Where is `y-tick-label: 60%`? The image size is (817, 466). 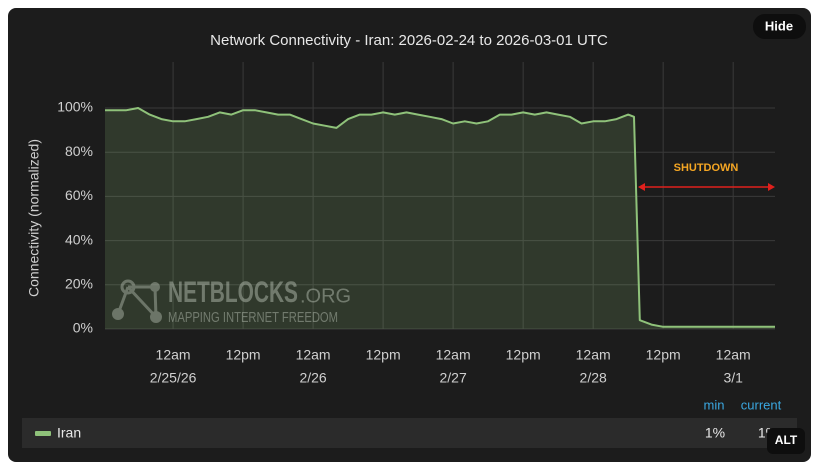 y-tick-label: 60% is located at coordinates (79, 195).